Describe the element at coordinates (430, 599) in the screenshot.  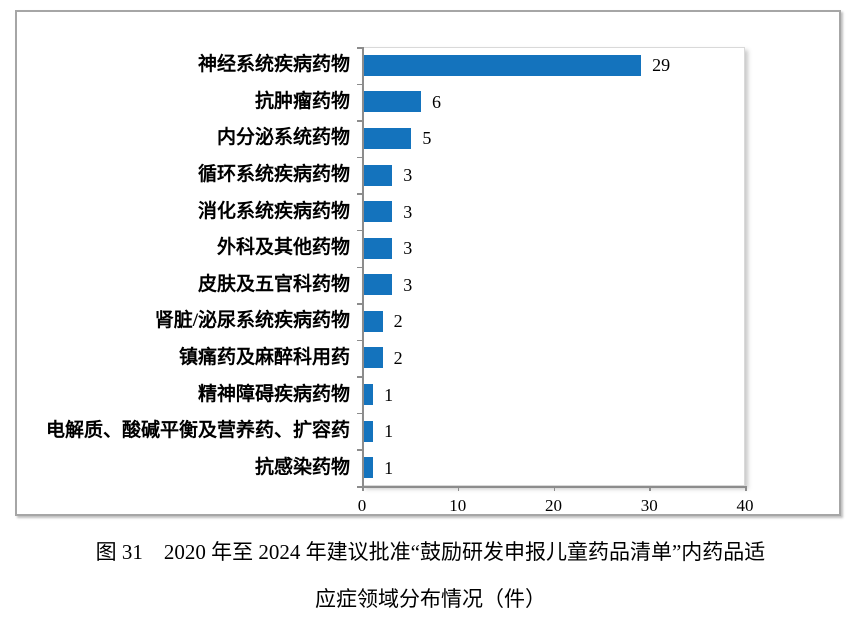
I see `caption-line-2: 应症领域分布情况（件）` at that location.